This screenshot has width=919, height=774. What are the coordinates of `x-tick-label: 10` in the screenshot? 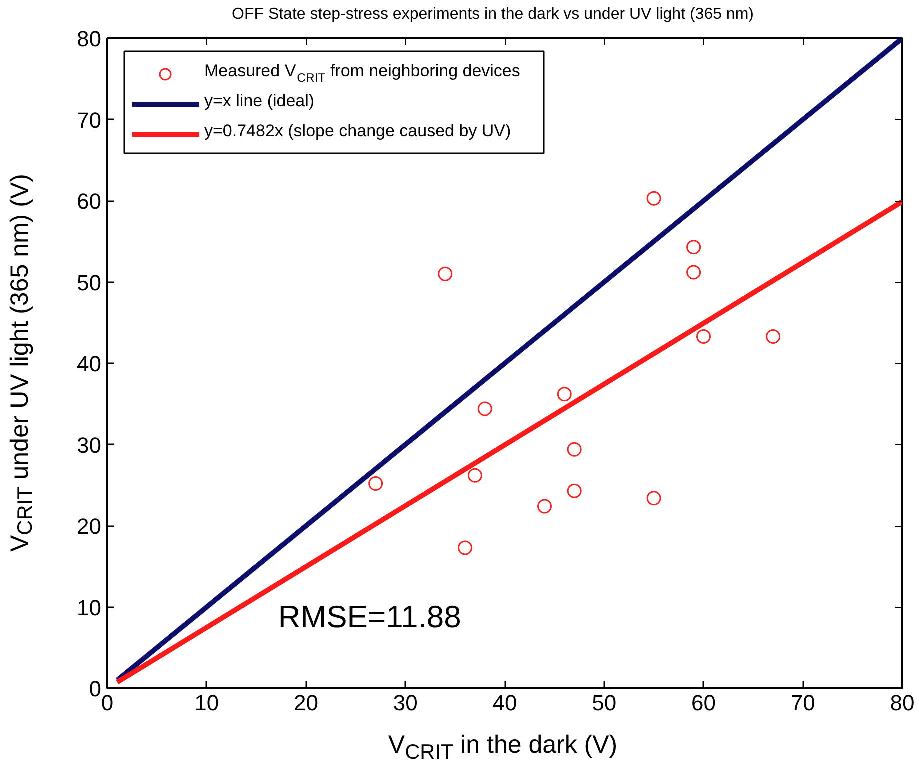 It's located at (207, 703).